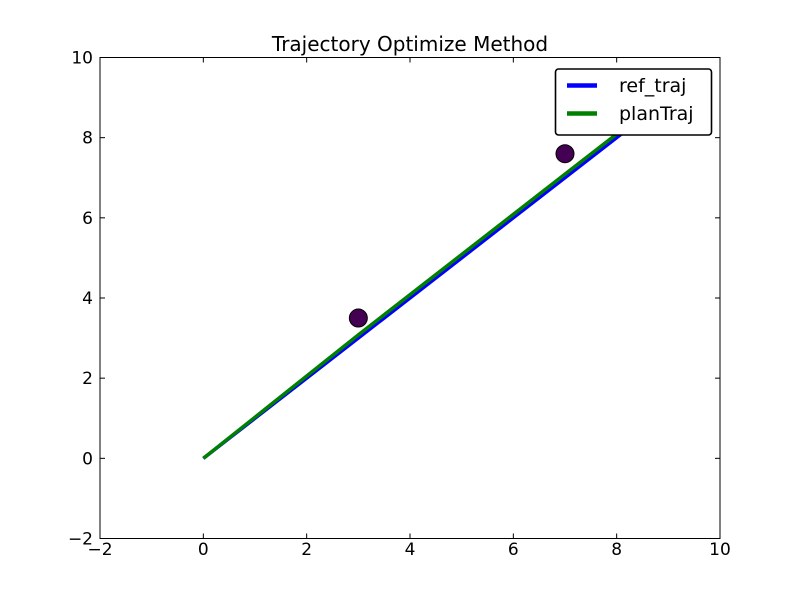  I want to click on y-tick-label: 4, so click(87, 299).